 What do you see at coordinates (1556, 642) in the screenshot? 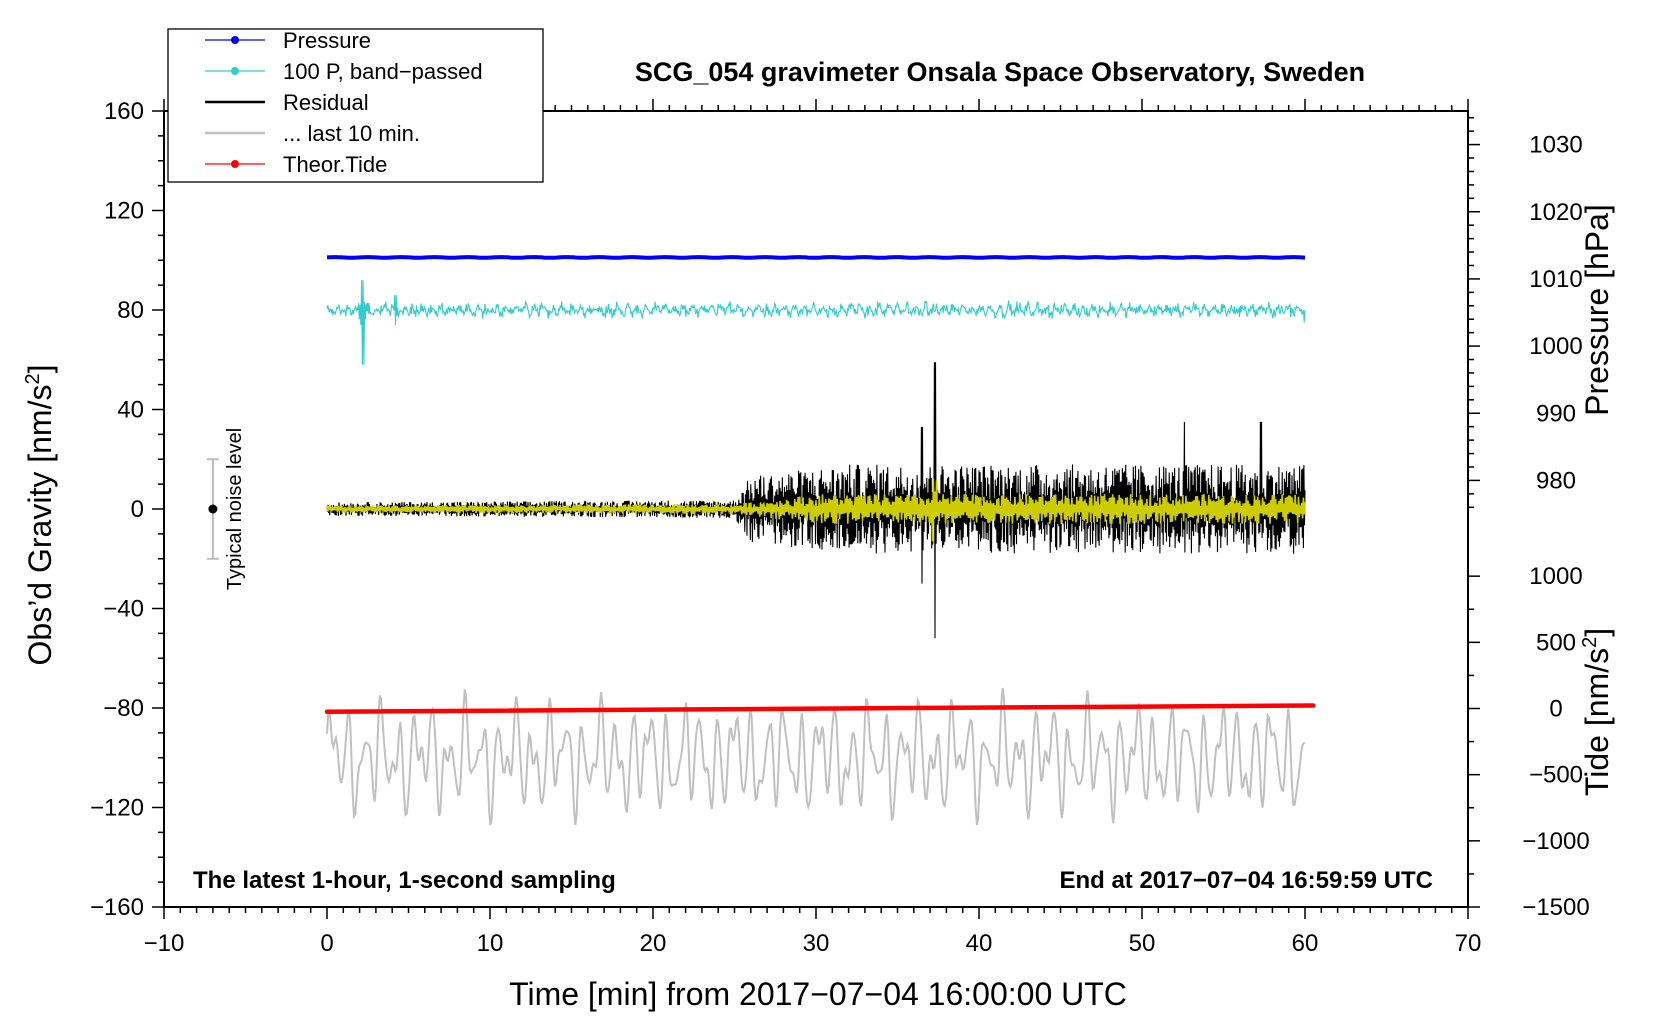
I see `tide-tick-label: 500` at bounding box center [1556, 642].